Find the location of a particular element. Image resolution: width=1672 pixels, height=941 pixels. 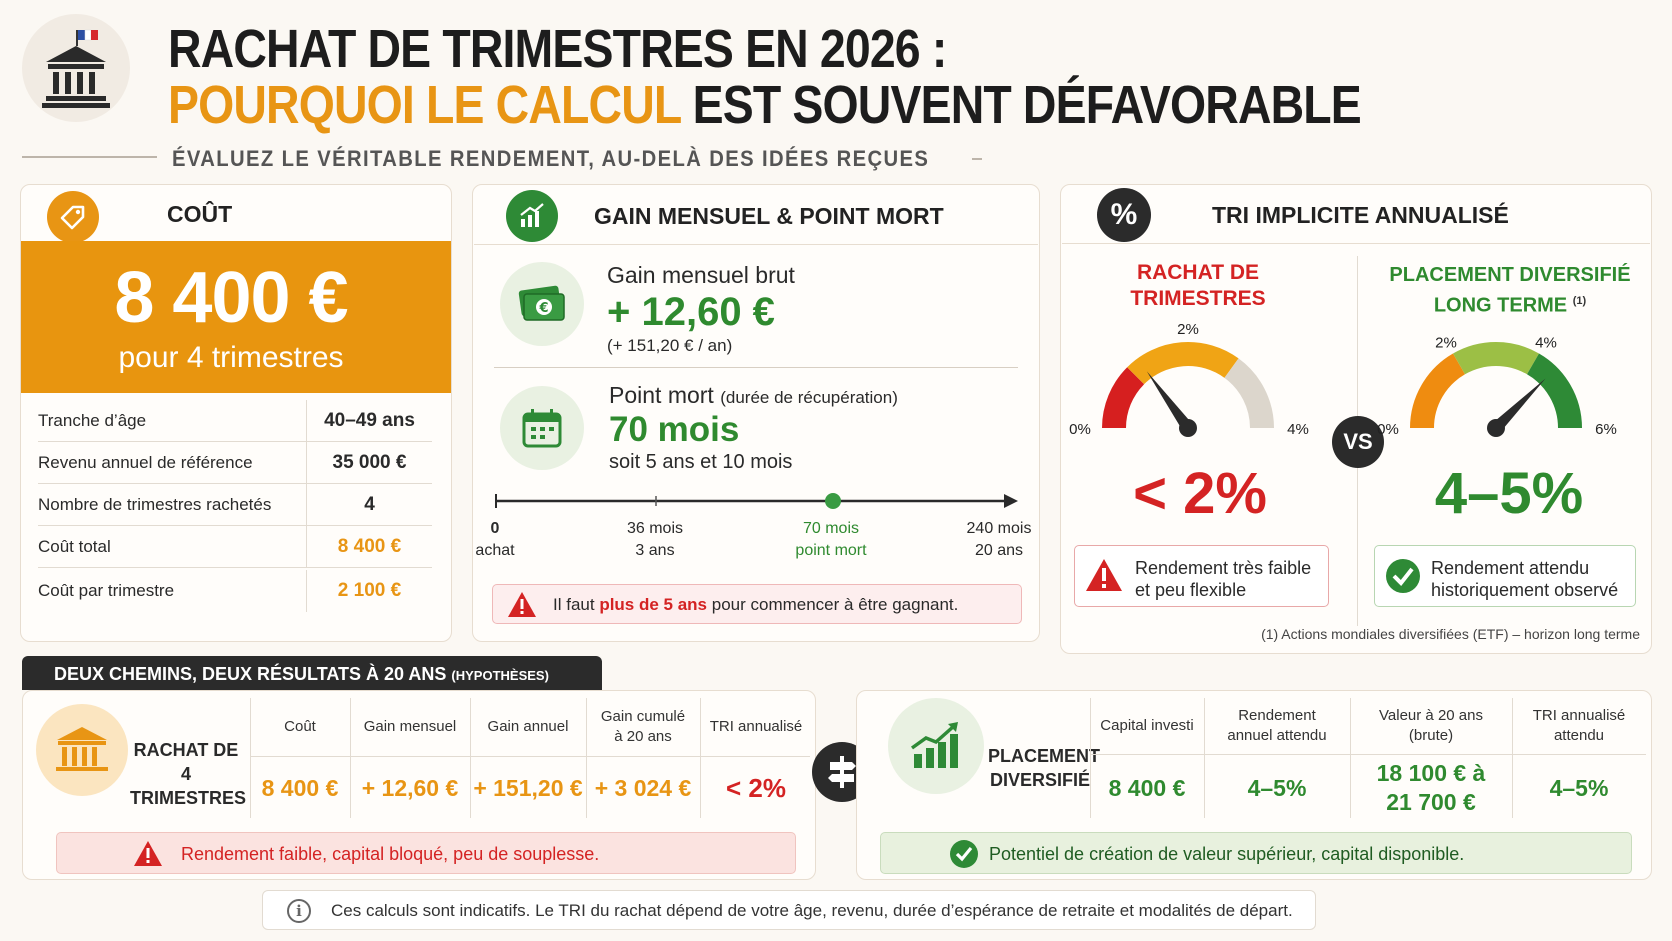

timeline-label-start: 0 achat is located at coordinates (495, 540).